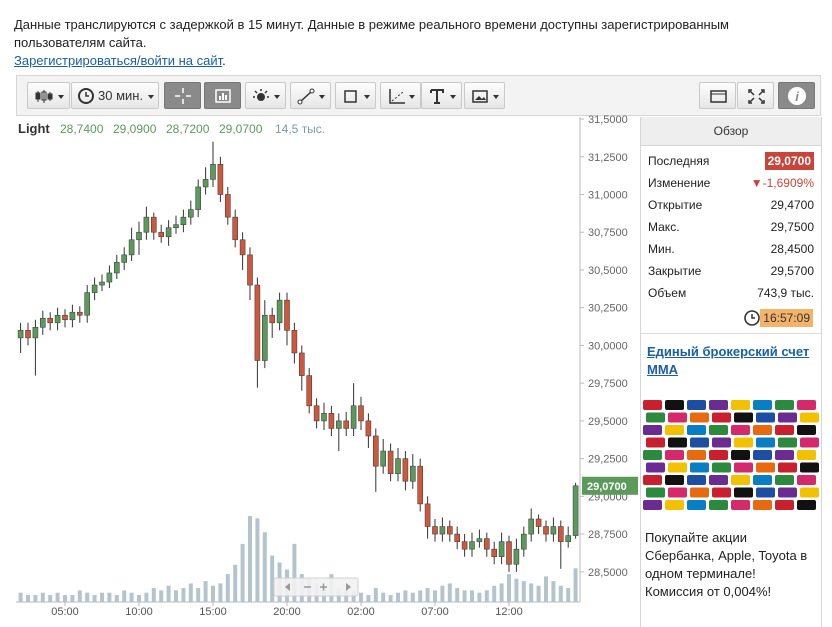 This screenshot has width=832, height=627. Describe the element at coordinates (731, 227) in the screenshot. I see `overview-row: Макс. 29,7500` at that location.